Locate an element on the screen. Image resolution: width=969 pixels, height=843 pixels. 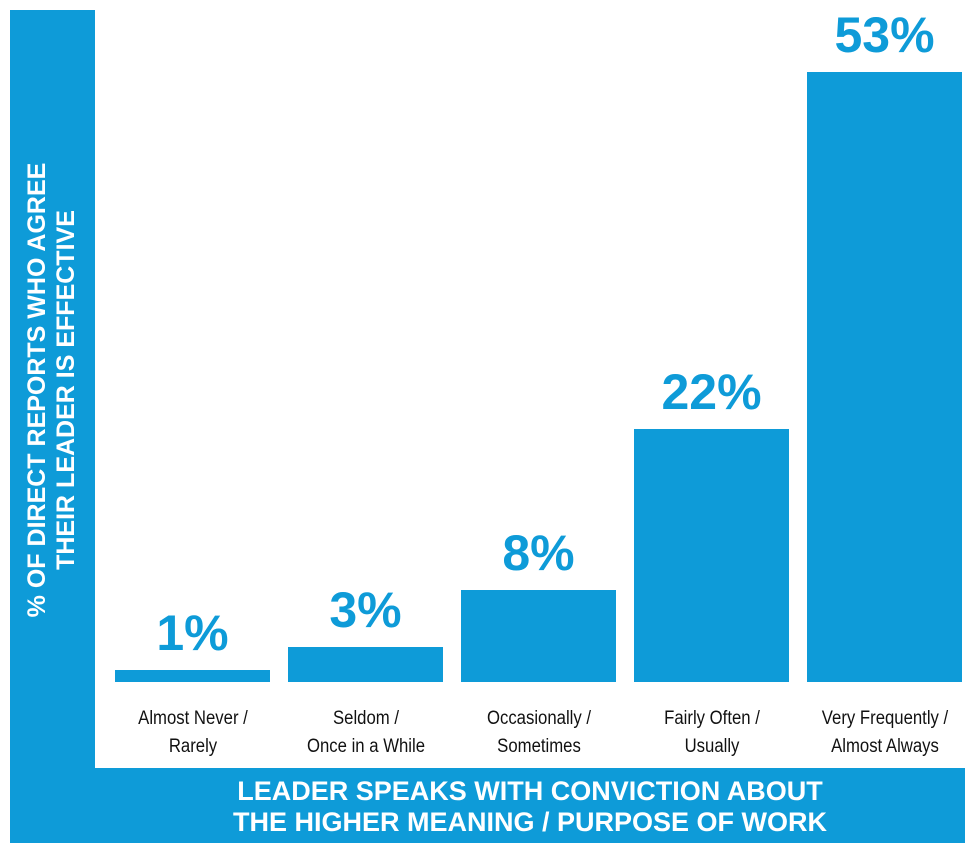
x-axis-band is located at coordinates (487, 805).